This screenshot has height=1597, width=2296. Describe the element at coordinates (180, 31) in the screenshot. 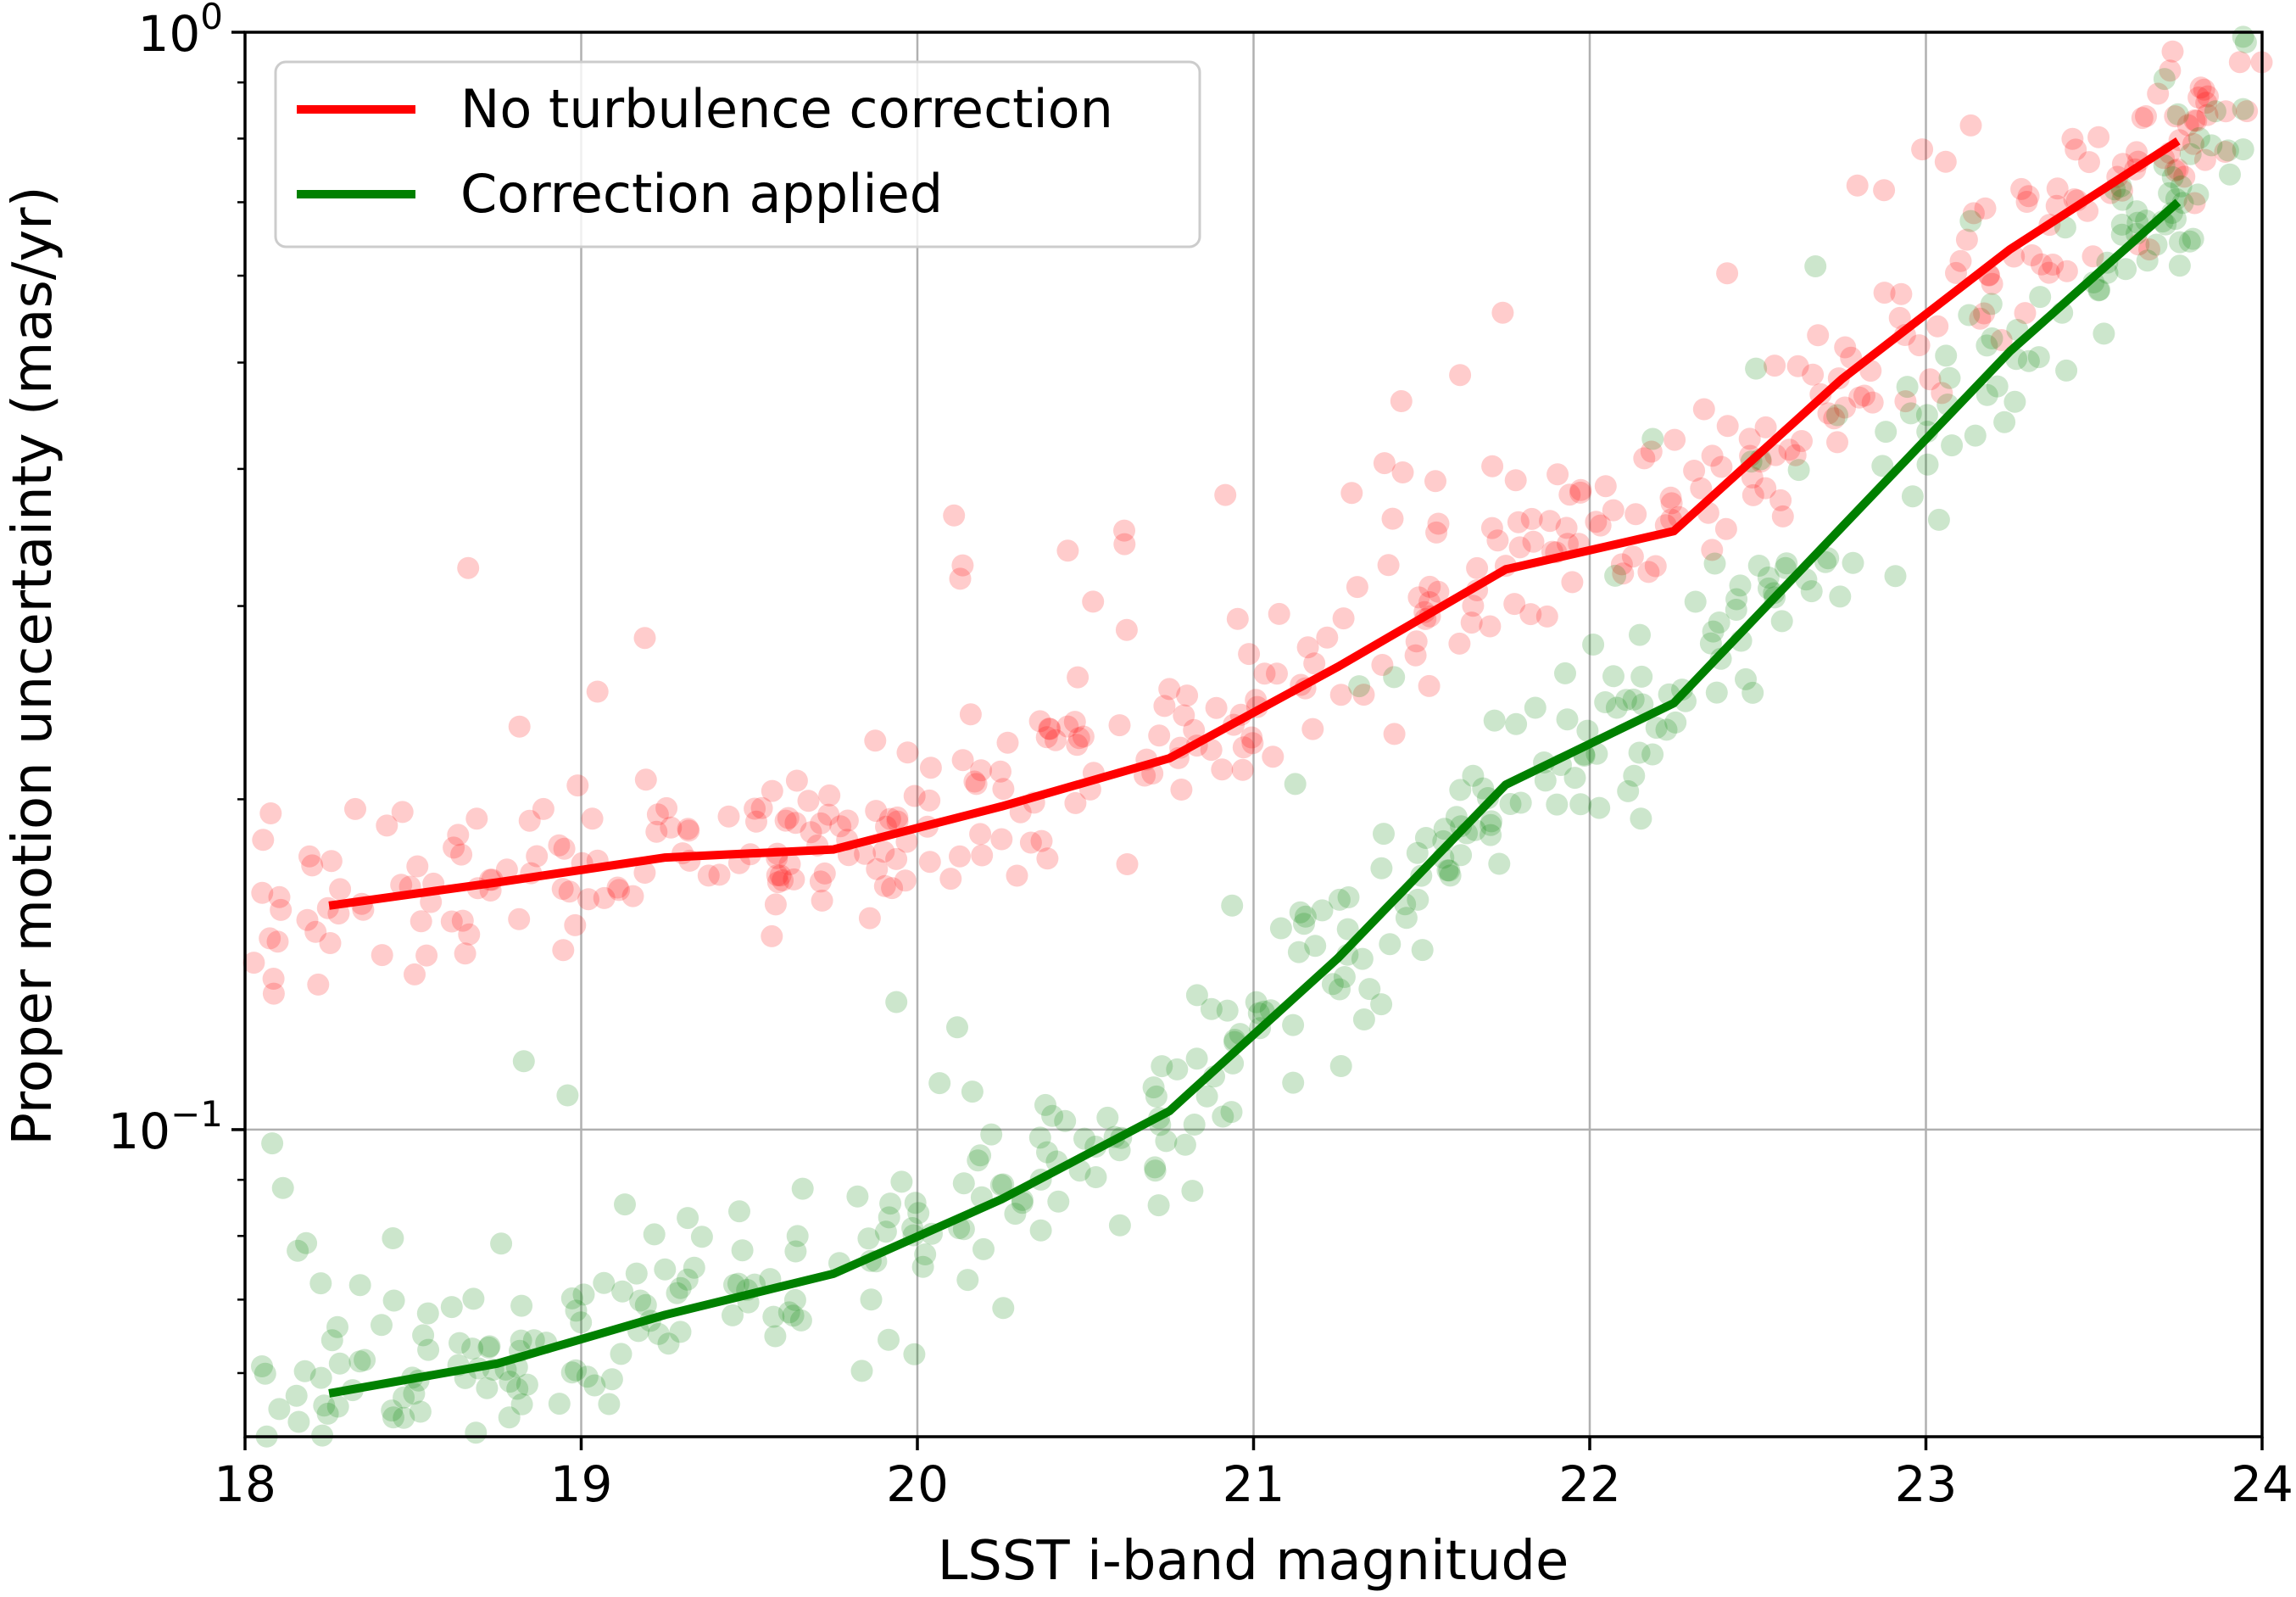

I see `y-tick-label: 100` at that location.